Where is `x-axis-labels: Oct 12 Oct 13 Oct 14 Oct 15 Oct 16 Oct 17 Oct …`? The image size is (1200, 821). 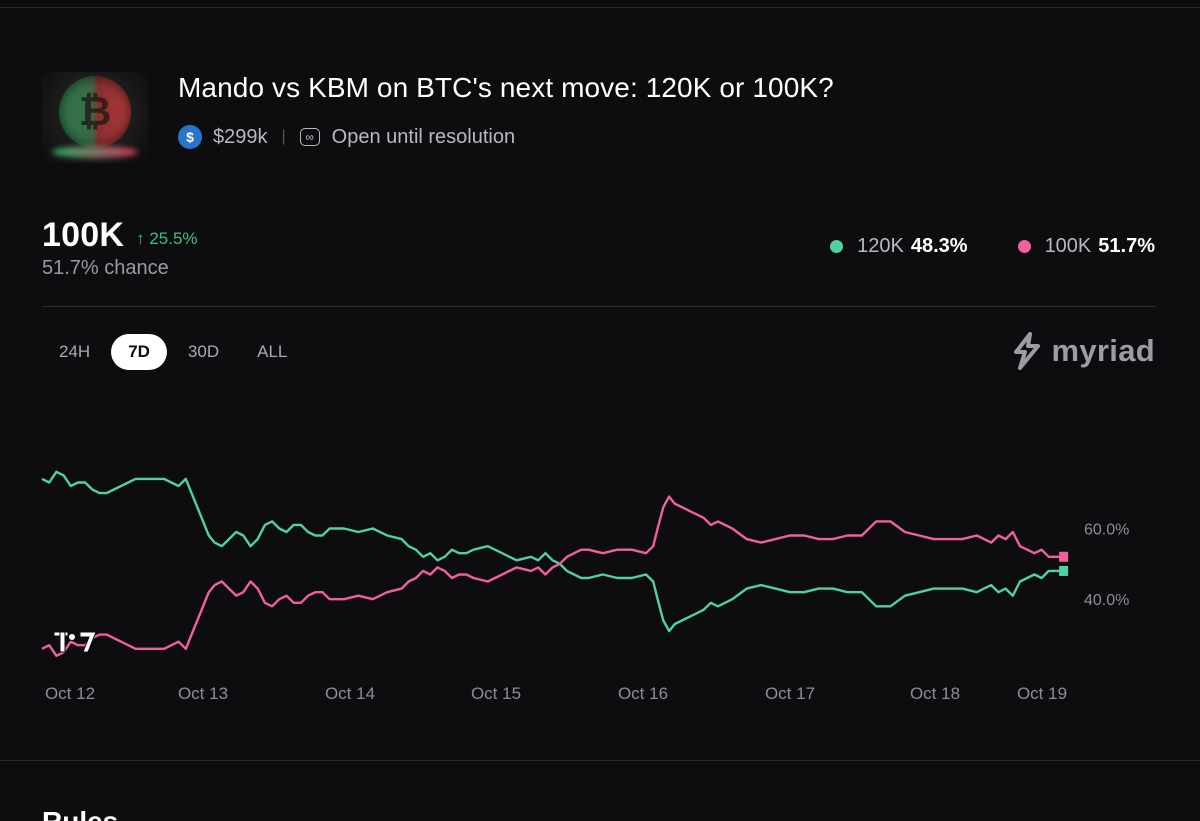
x-axis-labels: Oct 12 Oct 13 Oct 14 Oct 15 Oct 16 Oct 17 Oct … is located at coordinates (556, 693).